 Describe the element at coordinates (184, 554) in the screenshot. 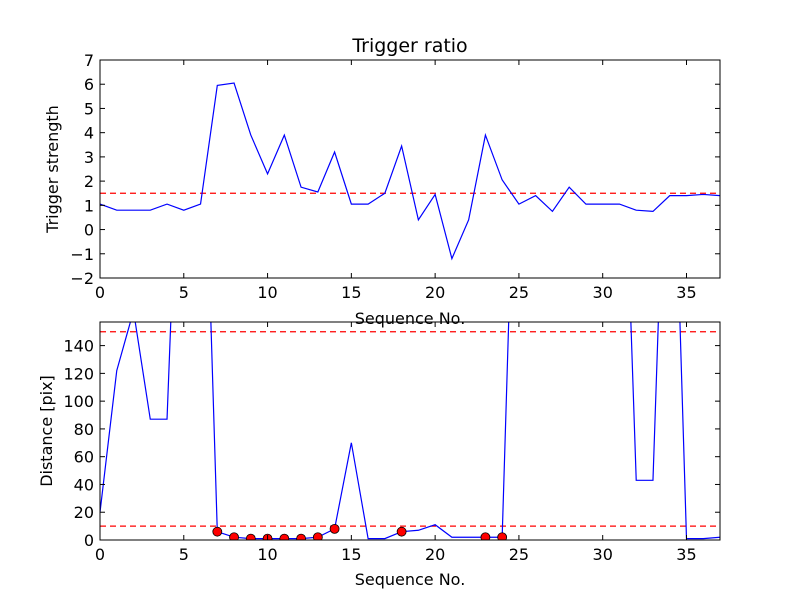

I see `bottom-x-tick-label: 5` at that location.